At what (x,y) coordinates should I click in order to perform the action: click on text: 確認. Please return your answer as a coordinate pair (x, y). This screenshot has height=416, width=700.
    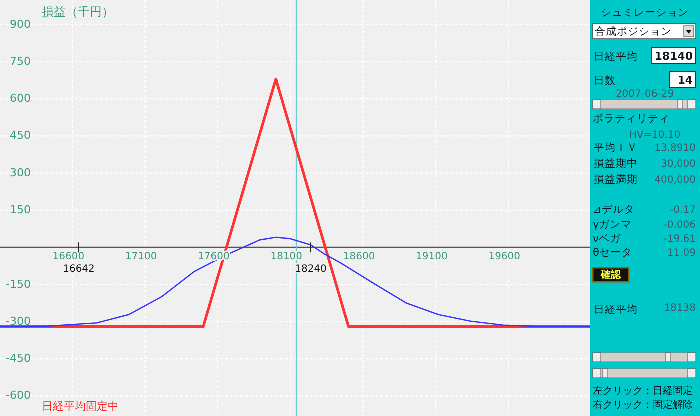
    Looking at the image, I should click on (611, 275).